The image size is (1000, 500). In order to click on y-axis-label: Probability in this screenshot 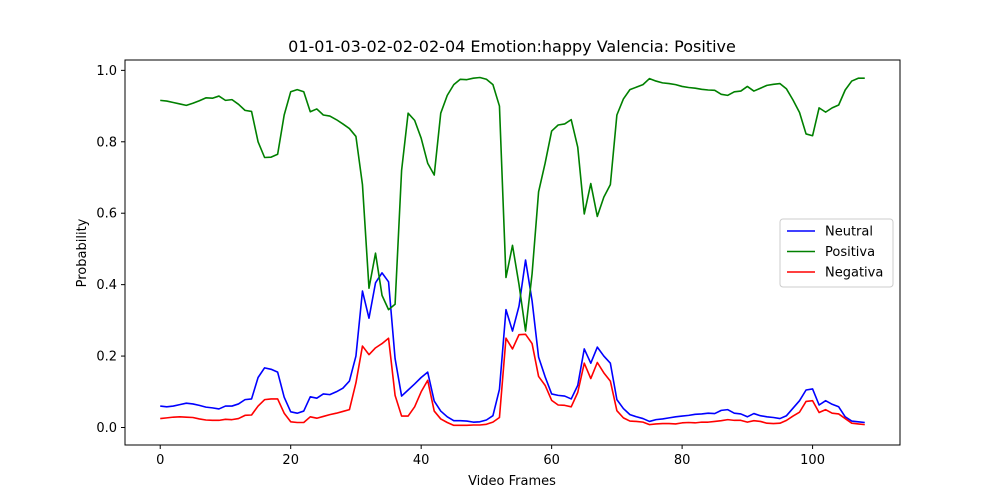, I will do `click(82, 252)`.